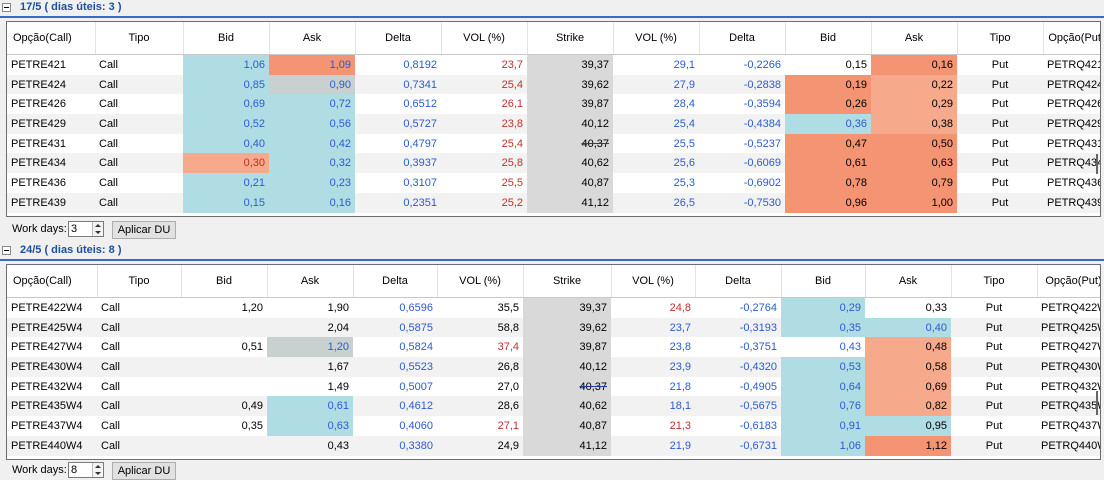 The height and width of the screenshot is (480, 1104). Describe the element at coordinates (226, 84) in the screenshot. I see `cell-call-bid: 0,85` at that location.